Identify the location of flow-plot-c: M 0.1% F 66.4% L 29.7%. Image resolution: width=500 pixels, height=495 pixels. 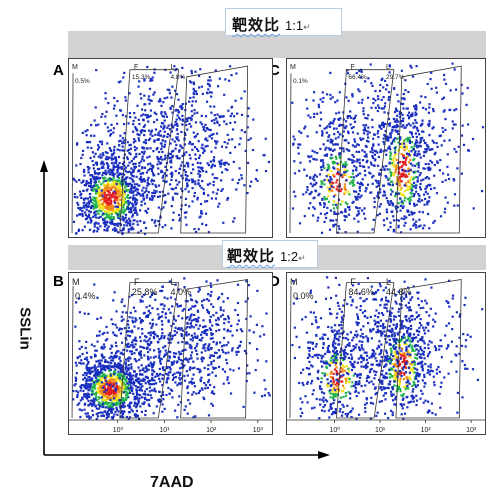
(386, 148).